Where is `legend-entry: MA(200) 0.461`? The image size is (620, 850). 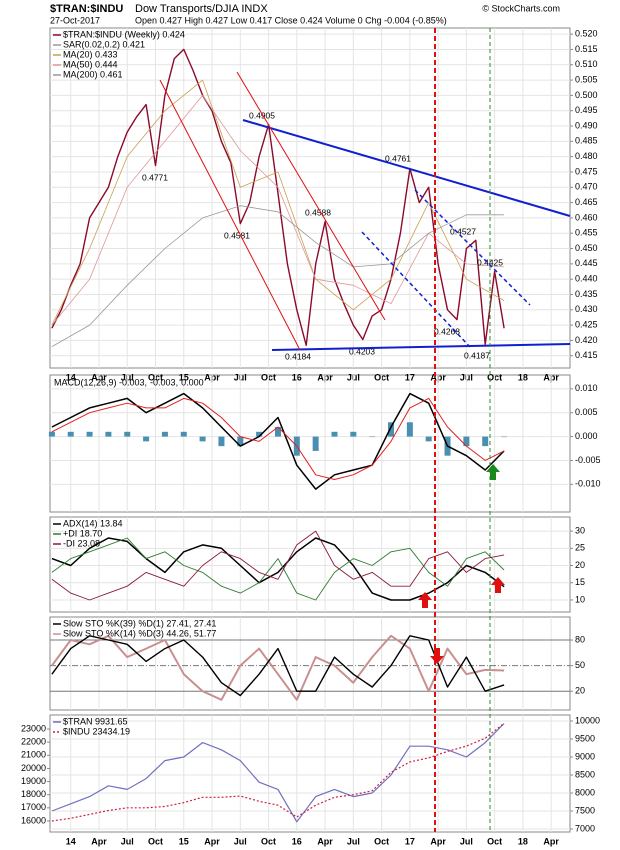
legend-entry: MA(200) 0.461 is located at coordinates (93, 74).